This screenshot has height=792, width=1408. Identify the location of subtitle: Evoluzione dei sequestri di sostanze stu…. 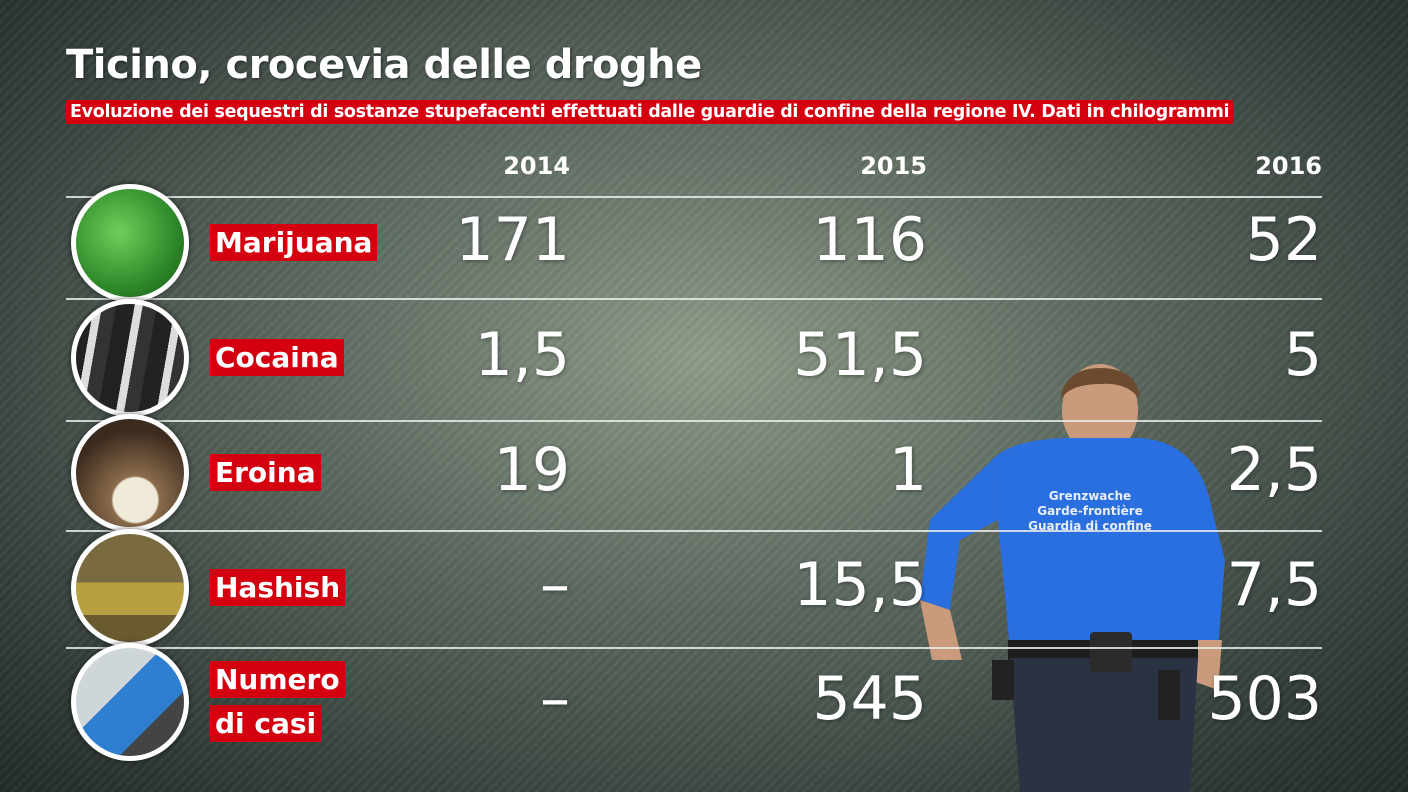
(650, 112).